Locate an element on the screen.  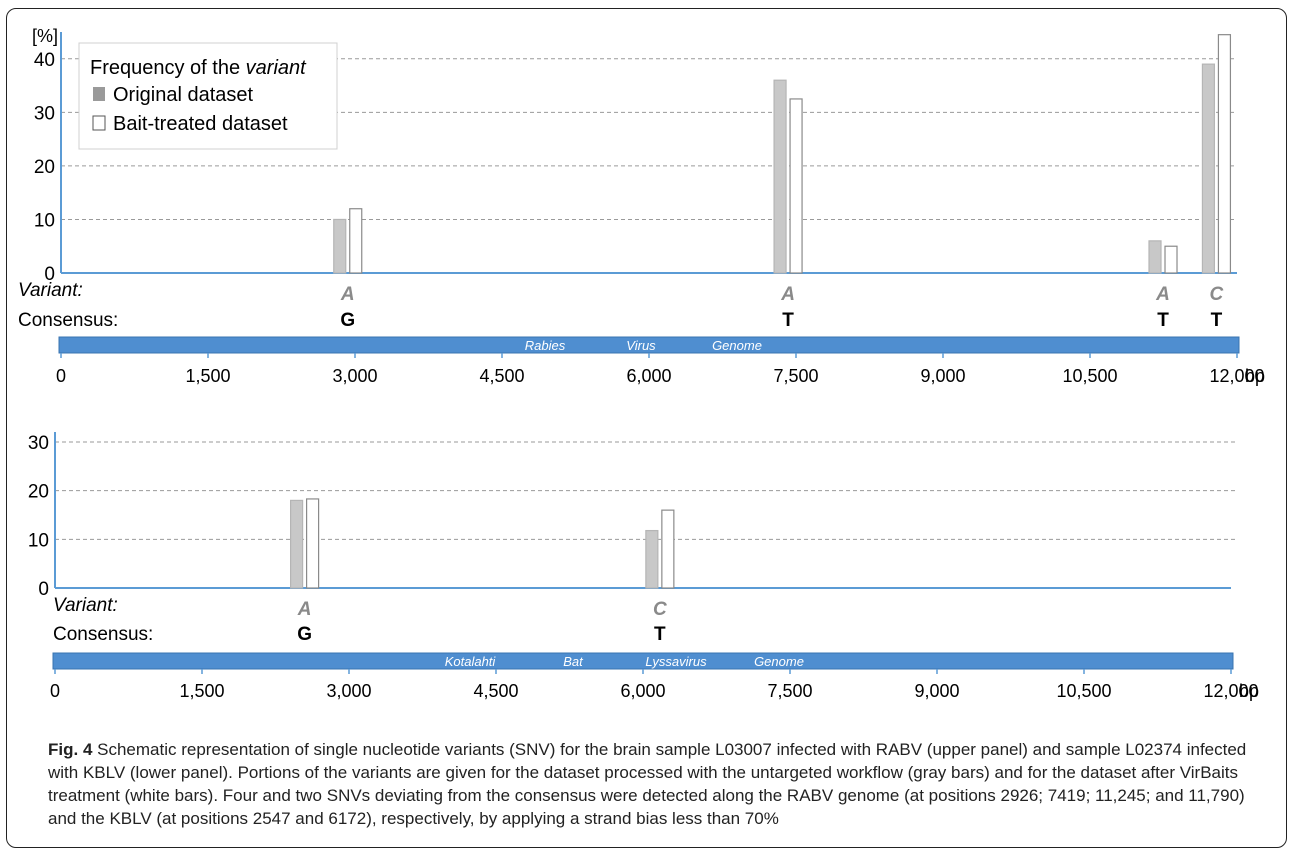
lower-variant-row-label: Variant: is located at coordinates (85, 605).